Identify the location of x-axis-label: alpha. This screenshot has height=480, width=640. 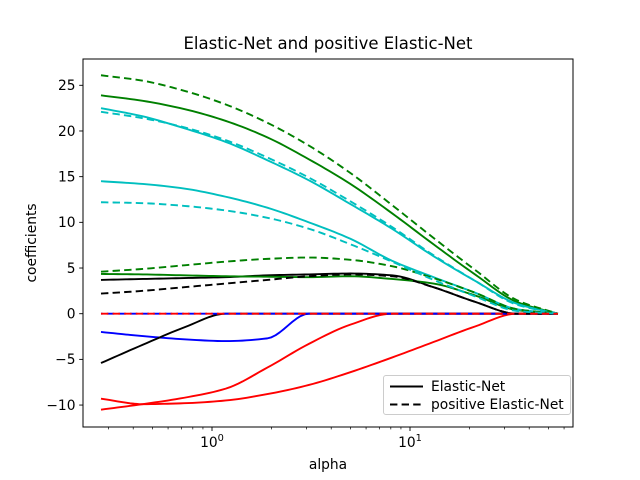
(328, 465).